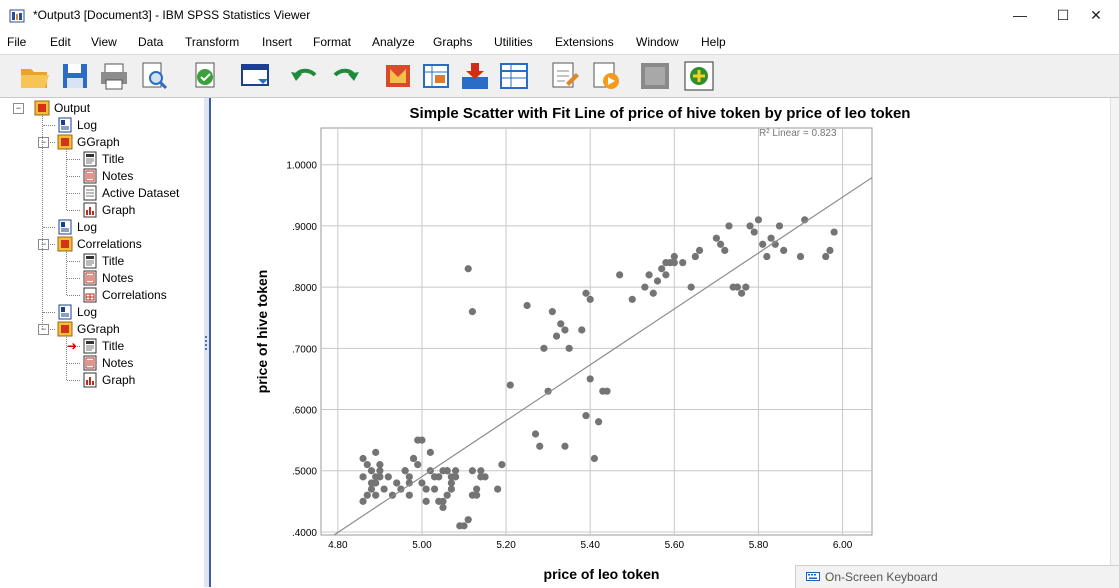 The image size is (1119, 588). Describe the element at coordinates (141, 193) in the screenshot. I see `tree-label: Active Dataset` at that location.